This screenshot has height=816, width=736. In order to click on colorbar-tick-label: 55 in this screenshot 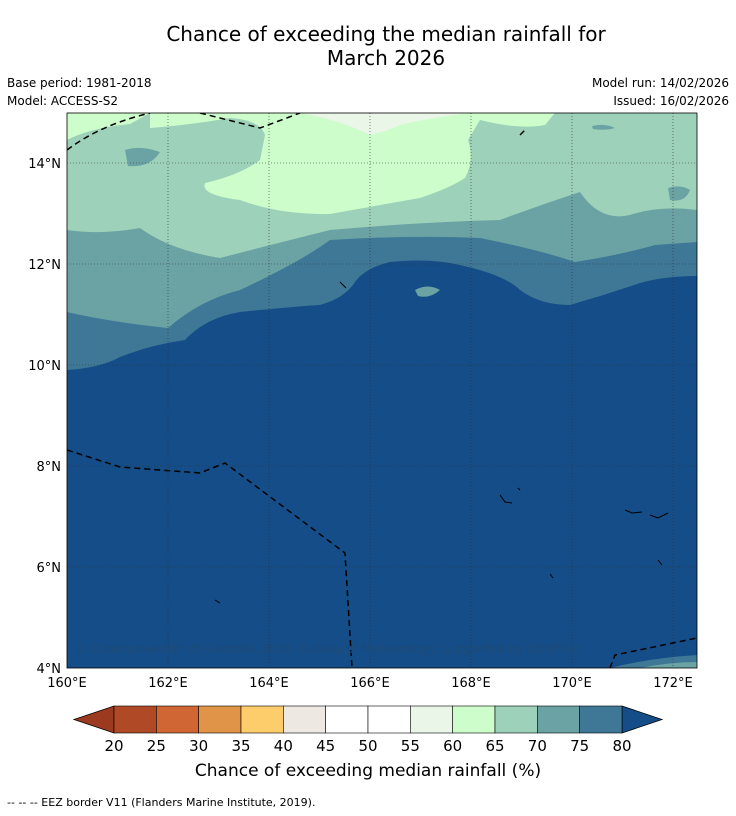, I will do `click(410, 746)`.